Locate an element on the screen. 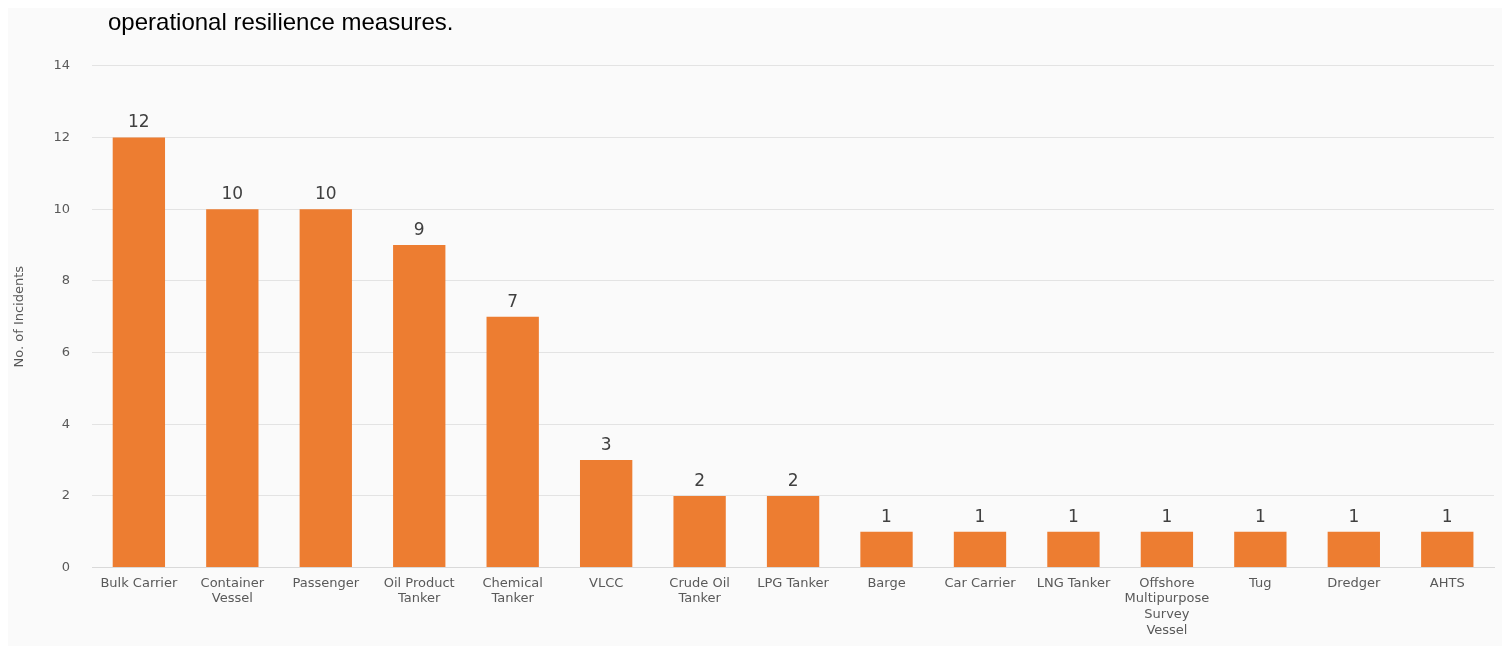 This screenshot has height=655, width=1510. y-tick-label: 8 is located at coordinates (66, 280).